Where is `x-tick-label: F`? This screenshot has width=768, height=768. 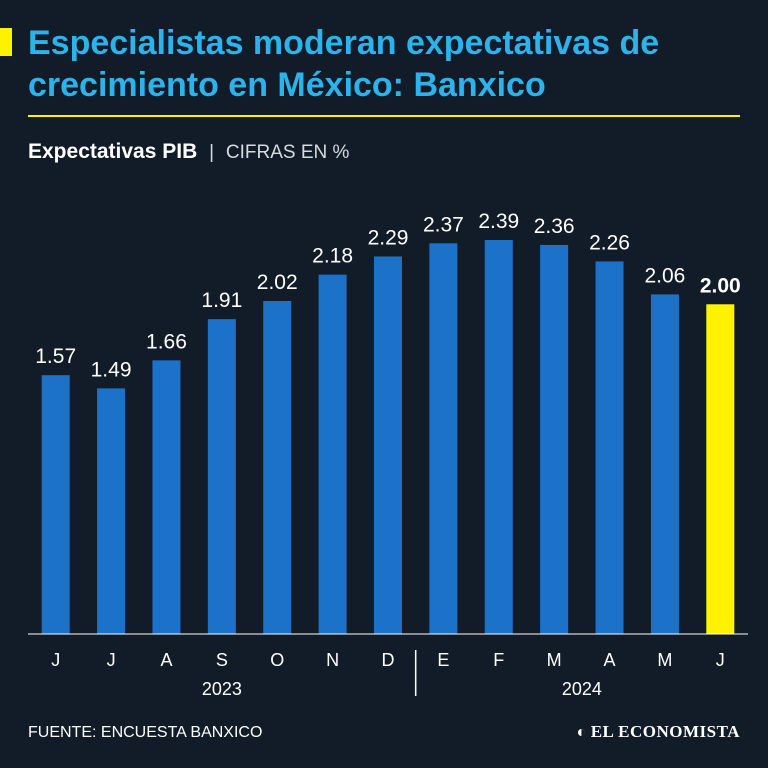
x-tick-label: F is located at coordinates (498, 660).